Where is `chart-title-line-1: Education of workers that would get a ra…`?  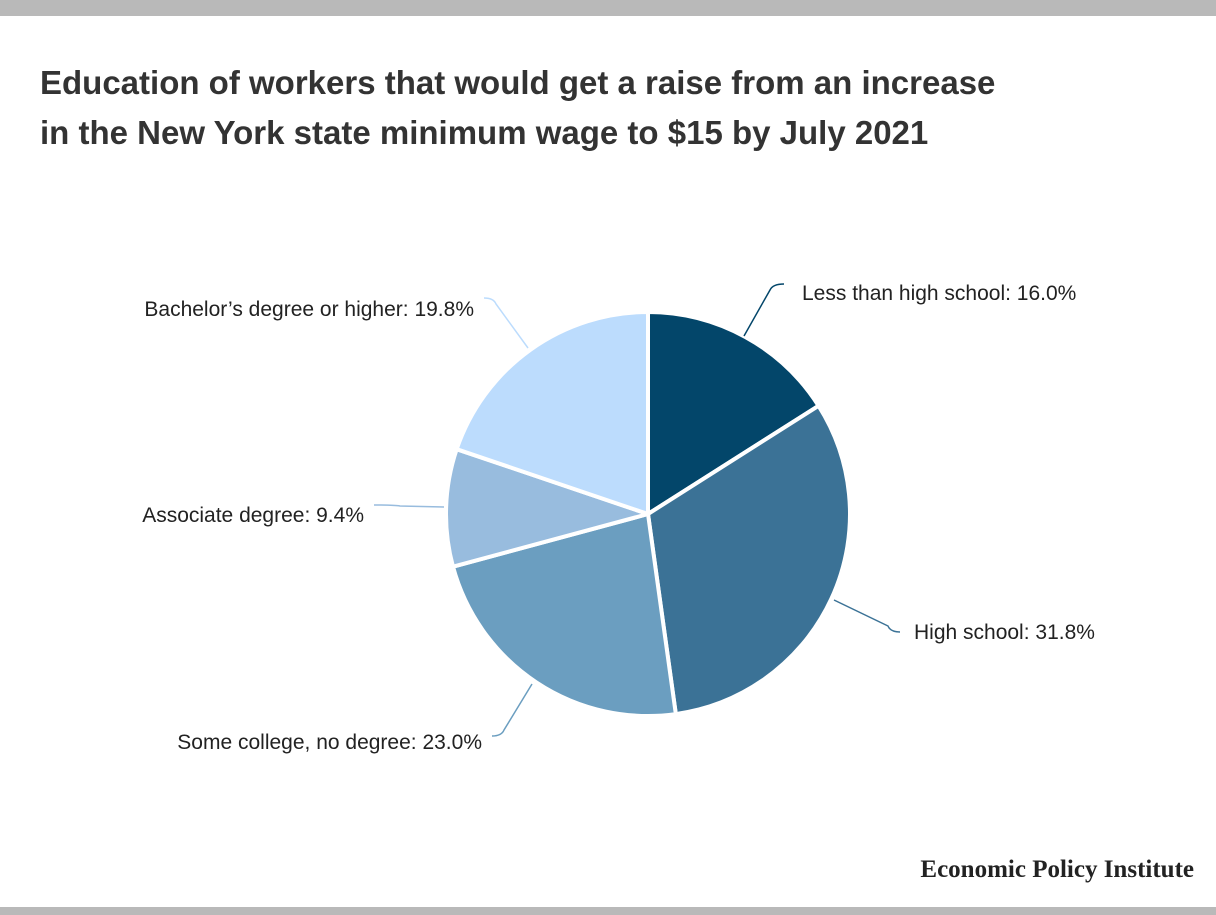 chart-title-line-1: Education of workers that would get a ra… is located at coordinates (518, 82).